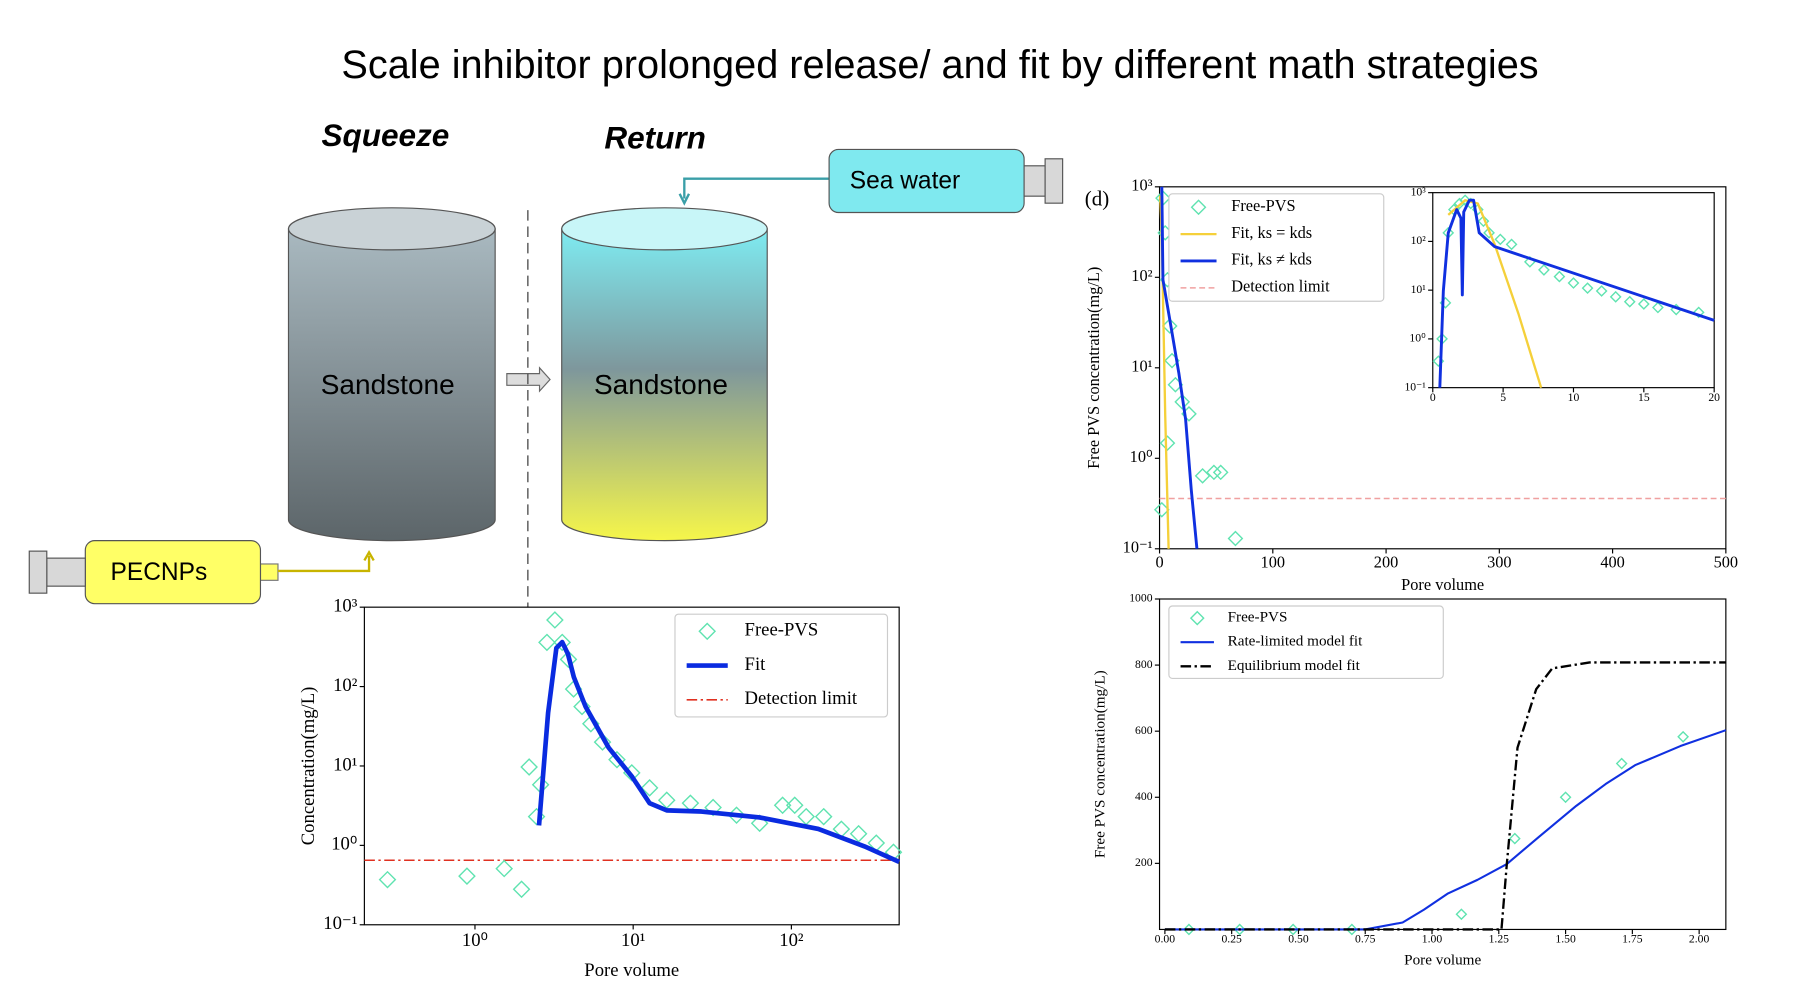 This screenshot has height=996, width=1810. I want to click on x-tick-label: 200, so click(1386, 561).